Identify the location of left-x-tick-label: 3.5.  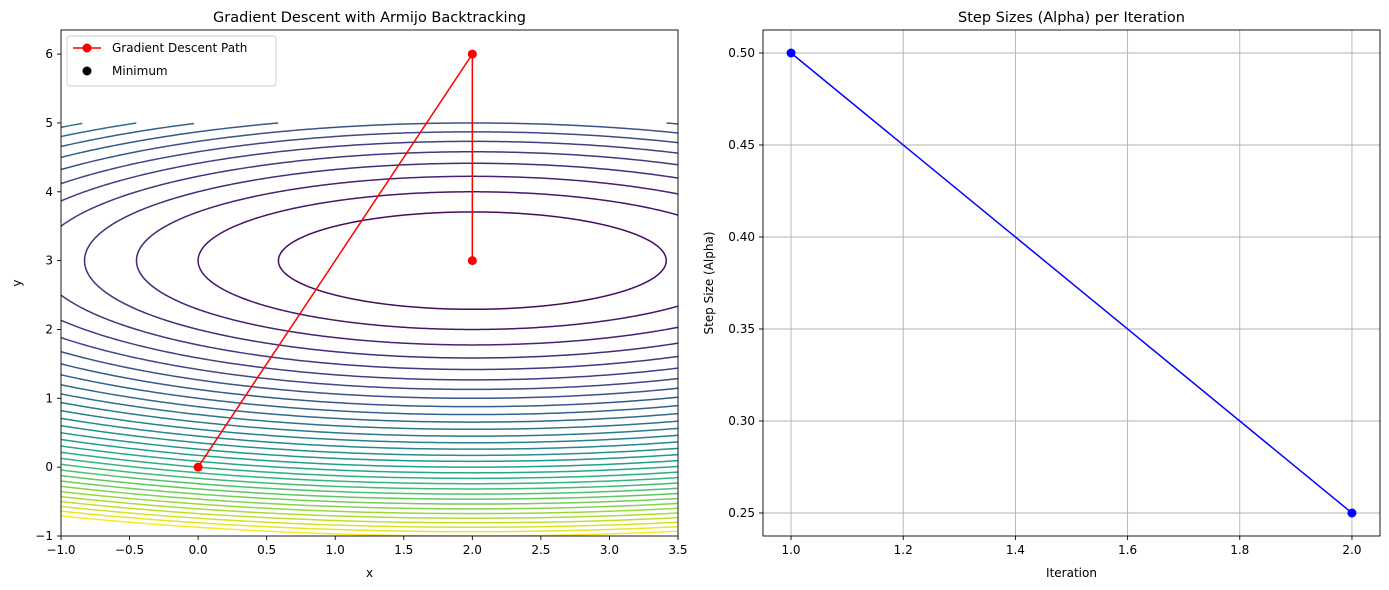
(677, 550).